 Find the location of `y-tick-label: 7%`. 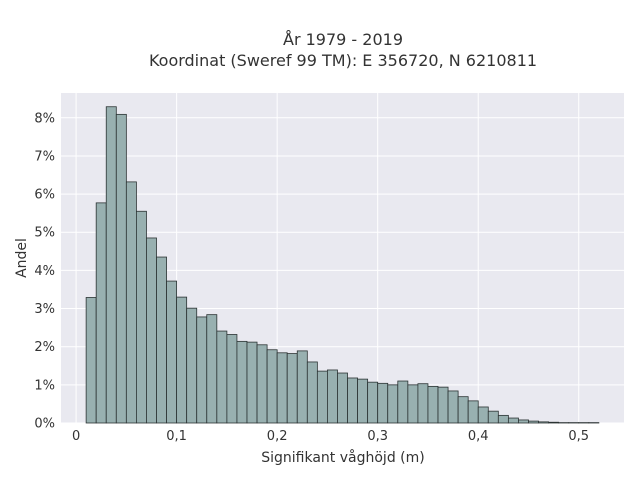

y-tick-label: 7% is located at coordinates (44, 156).